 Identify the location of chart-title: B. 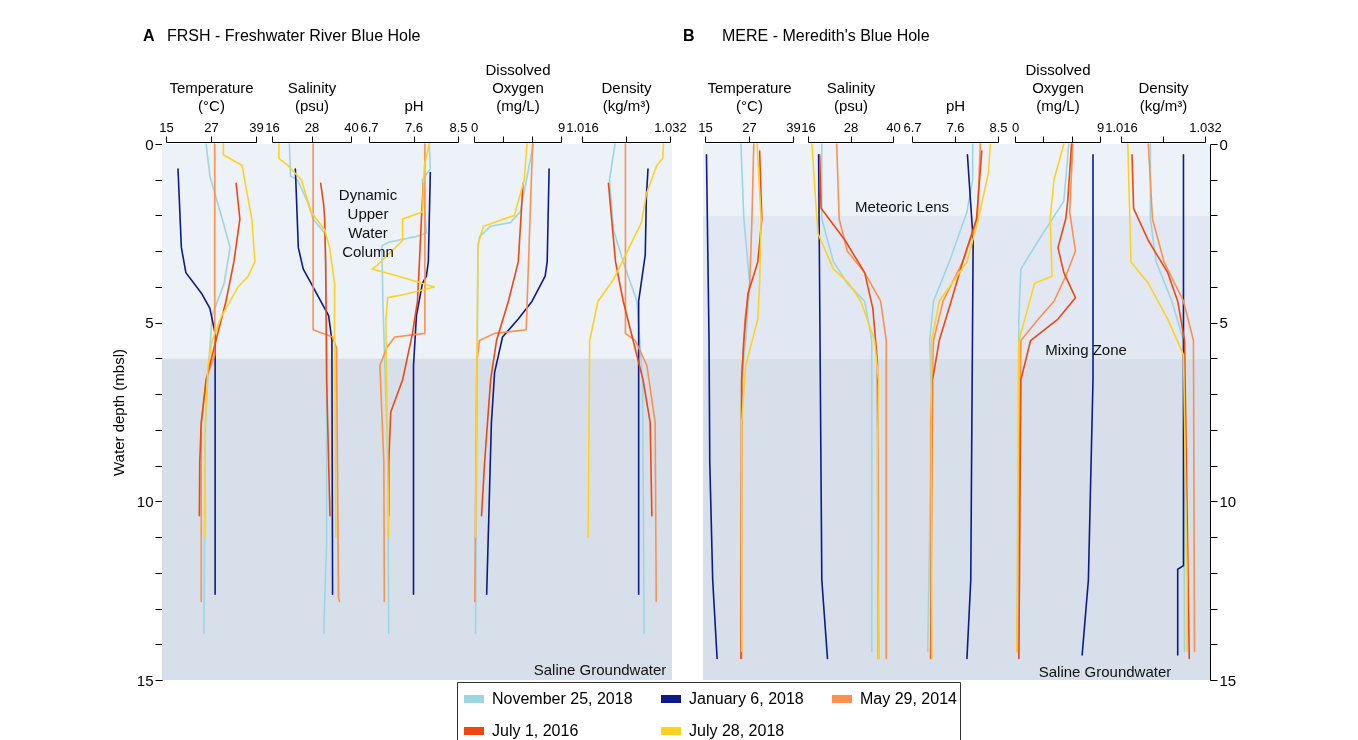
(689, 35).